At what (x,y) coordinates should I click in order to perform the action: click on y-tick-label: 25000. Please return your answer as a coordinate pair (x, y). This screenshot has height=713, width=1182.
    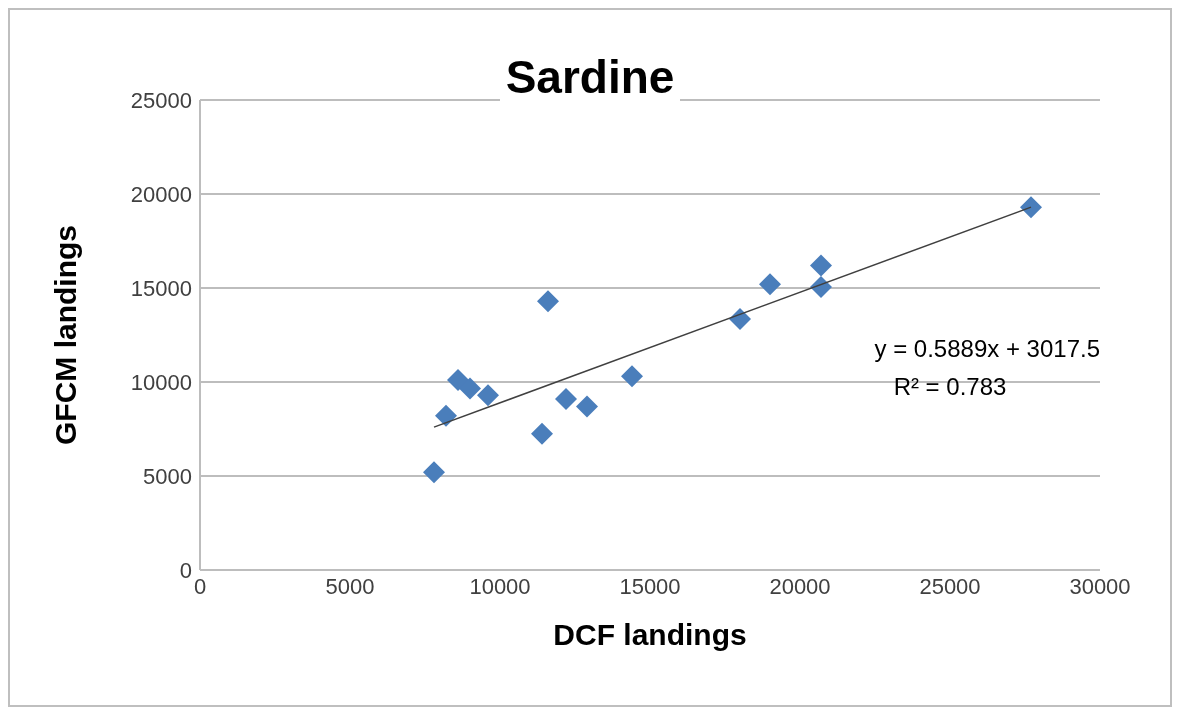
    Looking at the image, I should click on (161, 100).